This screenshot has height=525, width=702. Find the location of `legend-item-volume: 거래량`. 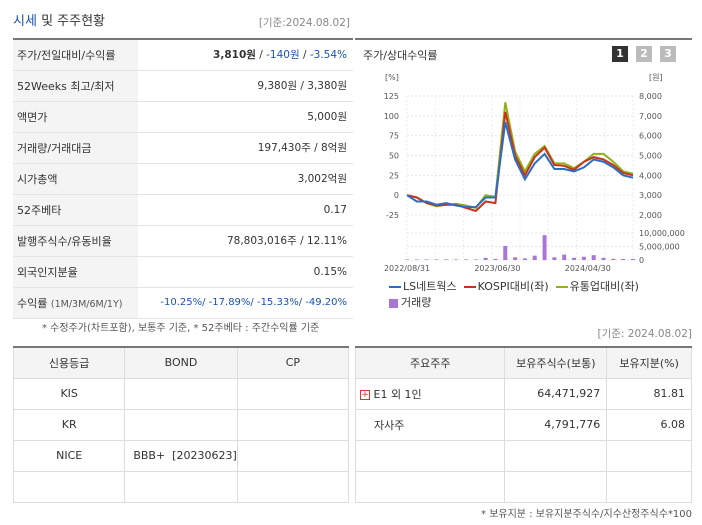

legend-item-volume: 거래량 is located at coordinates (410, 302).